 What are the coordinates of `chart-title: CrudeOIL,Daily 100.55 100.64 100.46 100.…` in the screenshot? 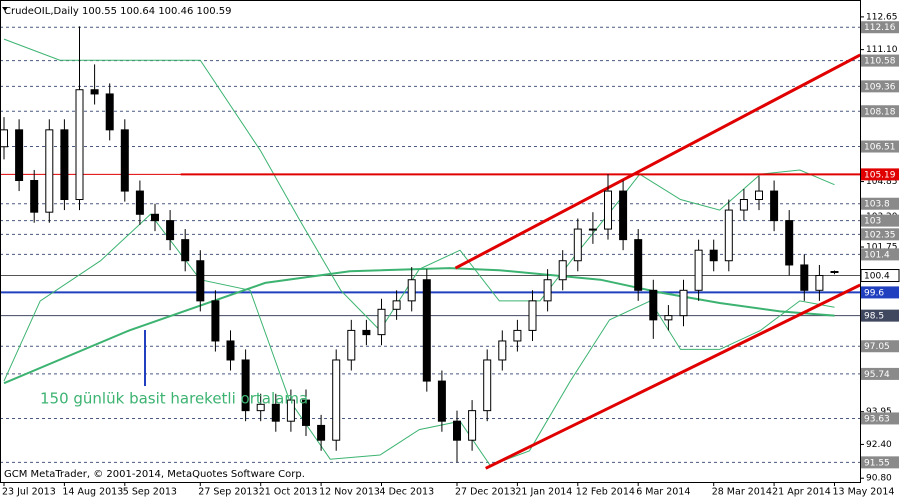 It's located at (117, 11).